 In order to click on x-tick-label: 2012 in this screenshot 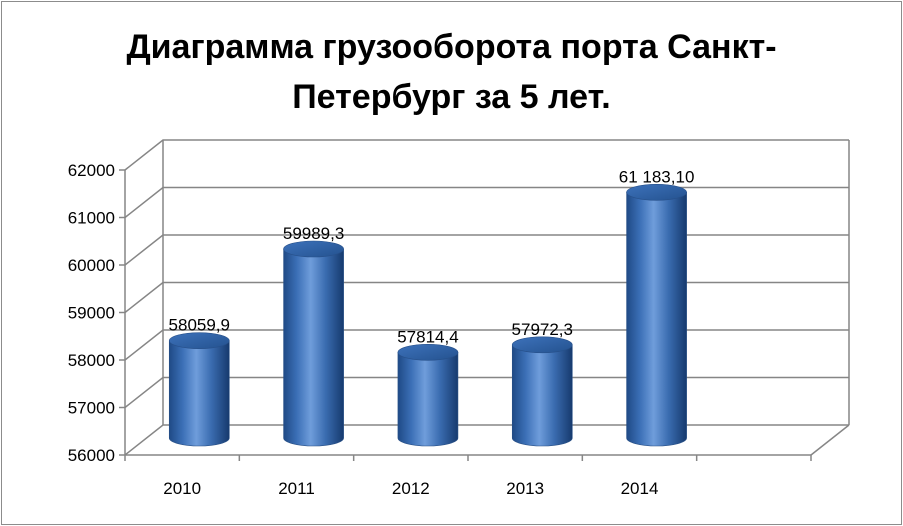, I will do `click(411, 488)`.